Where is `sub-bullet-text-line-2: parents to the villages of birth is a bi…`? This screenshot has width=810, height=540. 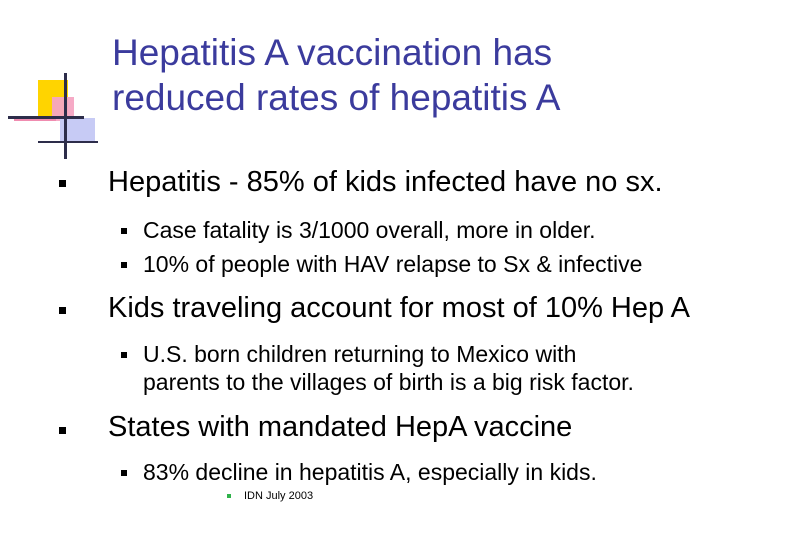 sub-bullet-text-line-2: parents to the villages of birth is a bi… is located at coordinates (388, 382).